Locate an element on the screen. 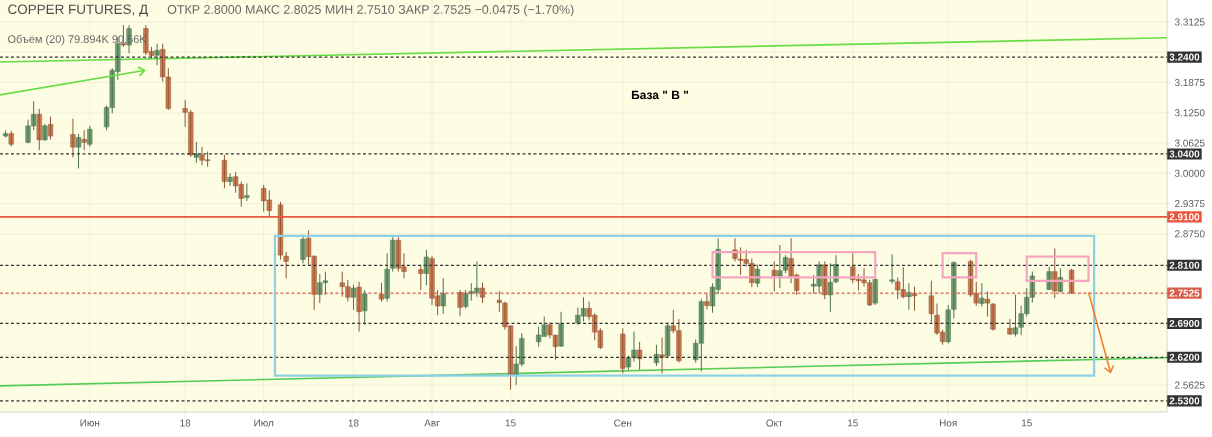  x-tick-label: Ноя is located at coordinates (948, 423).